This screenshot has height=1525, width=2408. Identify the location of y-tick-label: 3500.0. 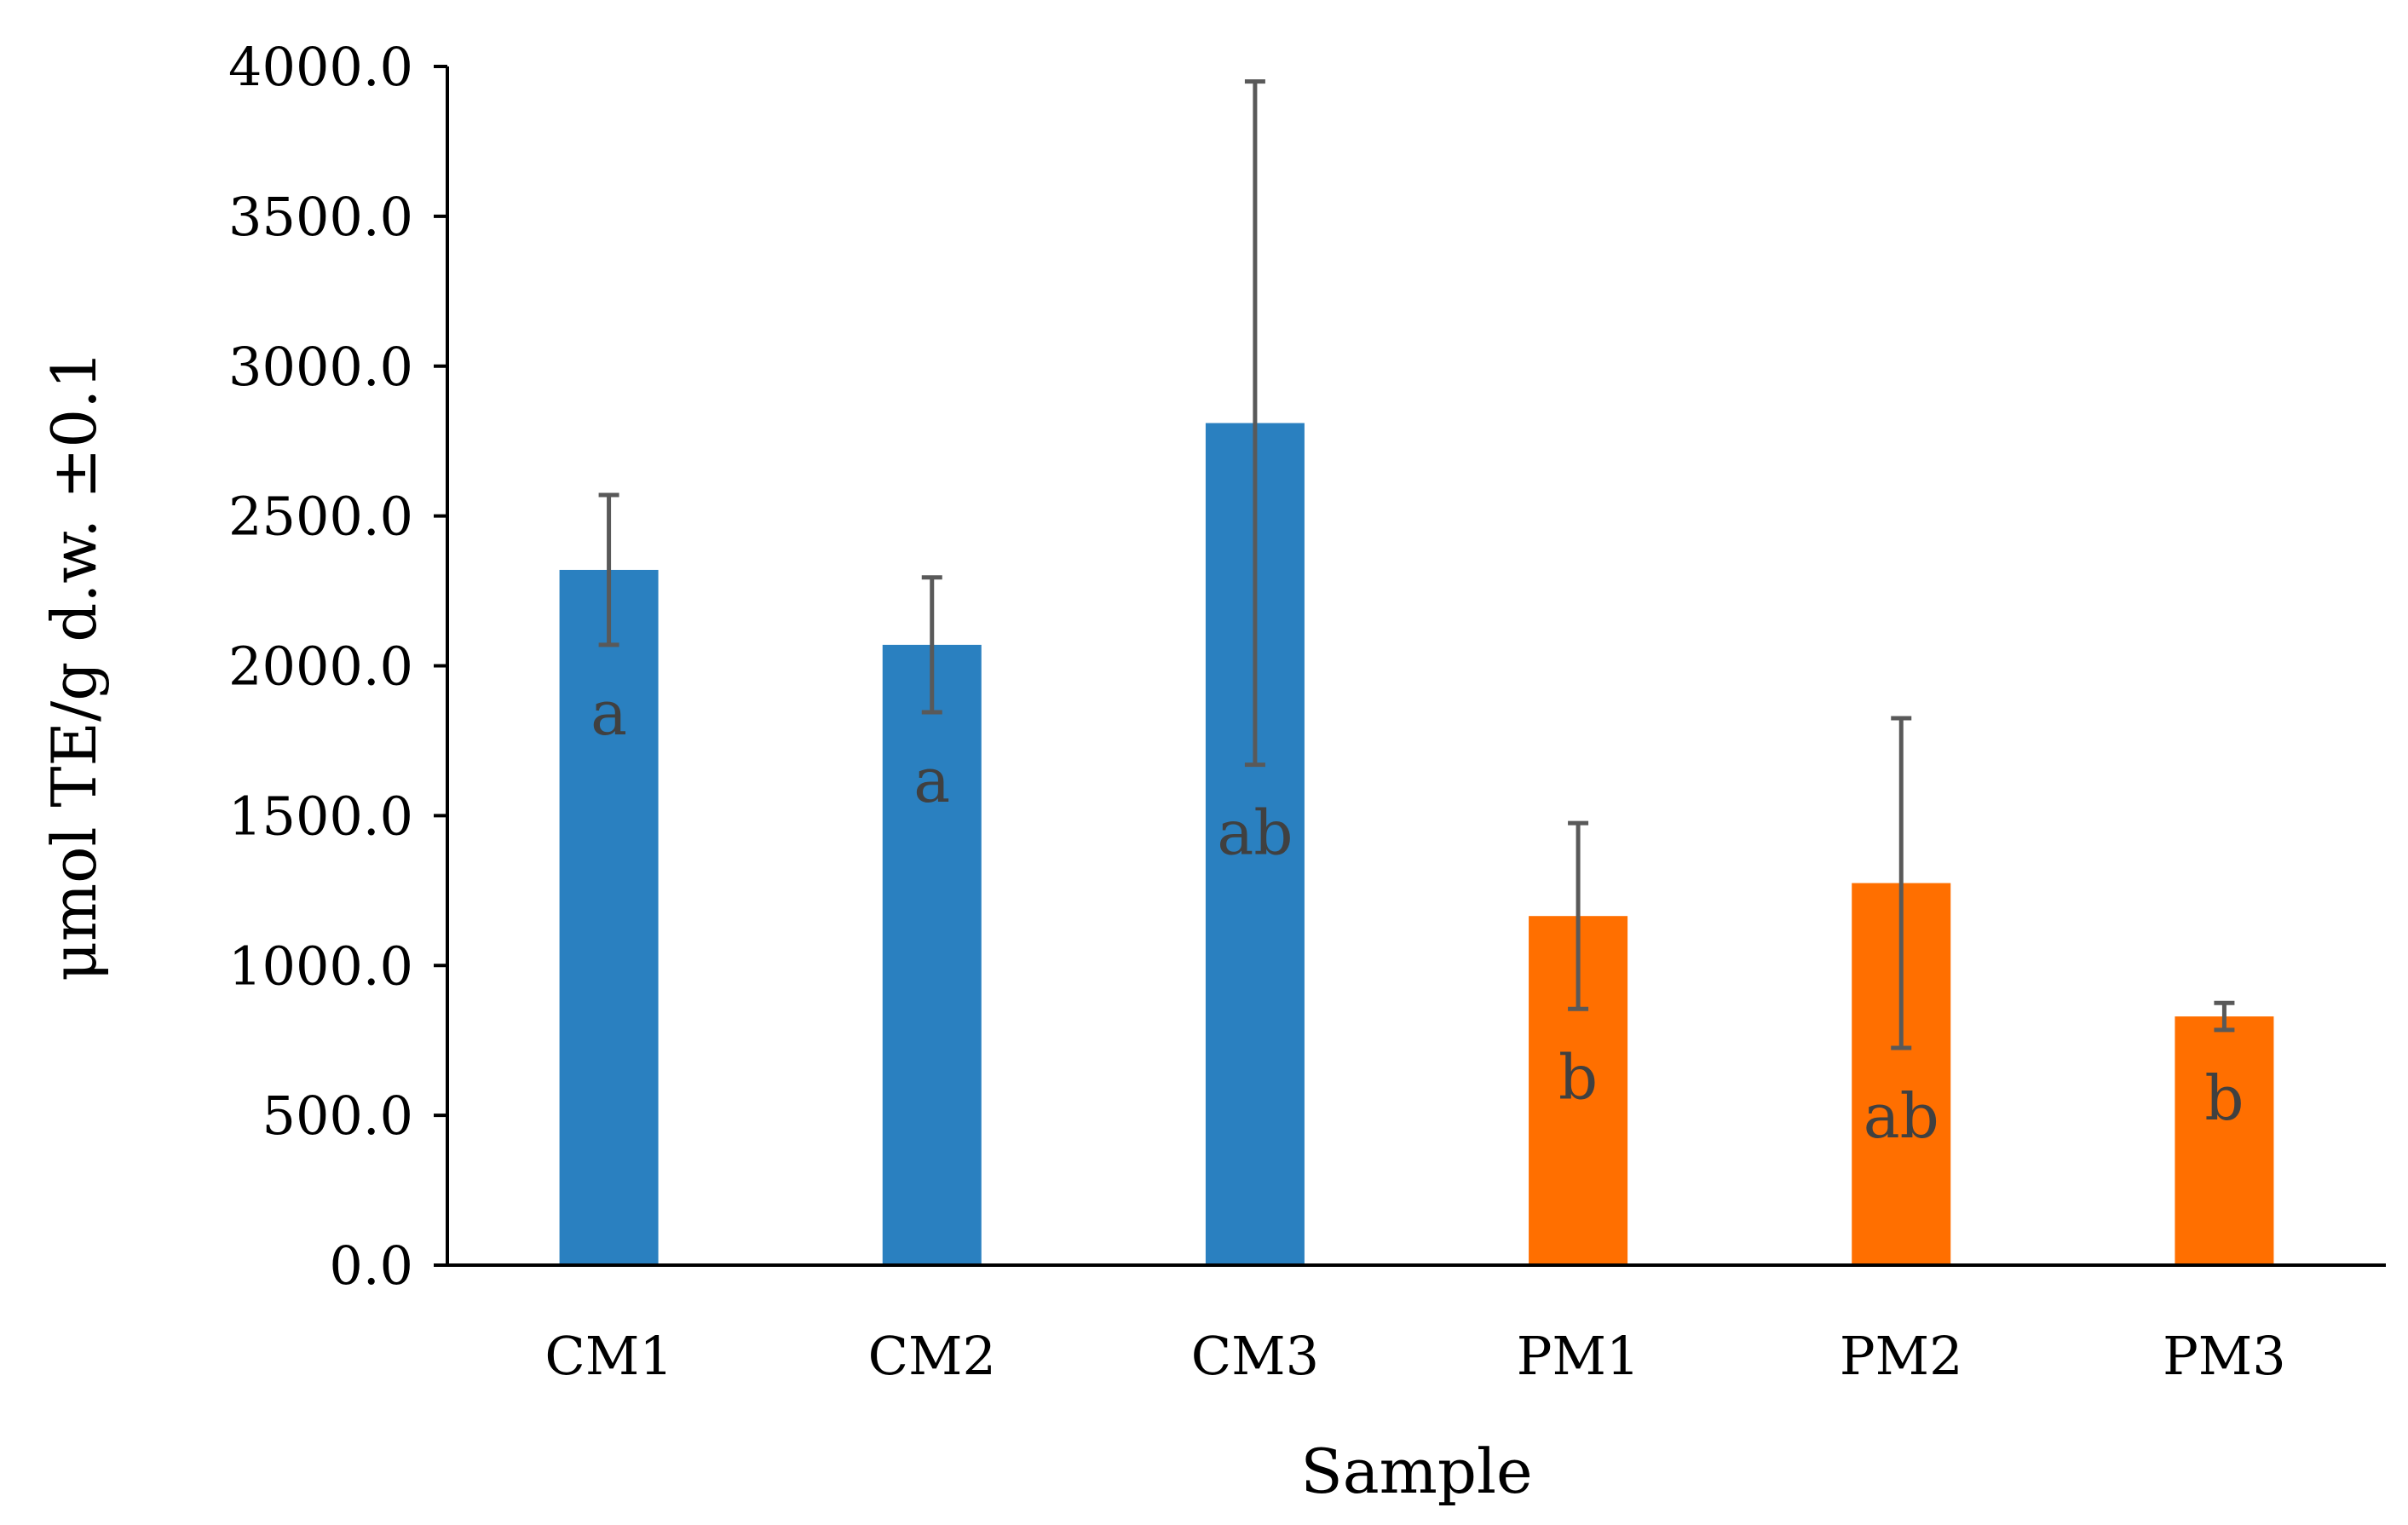
(320, 217).